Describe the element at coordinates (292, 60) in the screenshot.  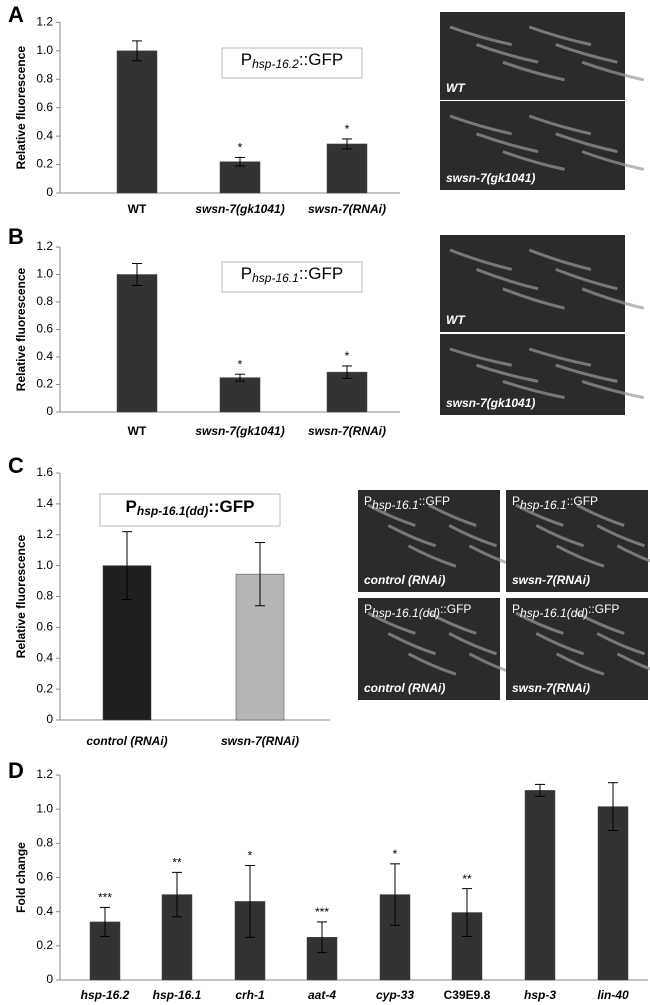
I see `annotation: Phsp-16.2::GFP` at that location.